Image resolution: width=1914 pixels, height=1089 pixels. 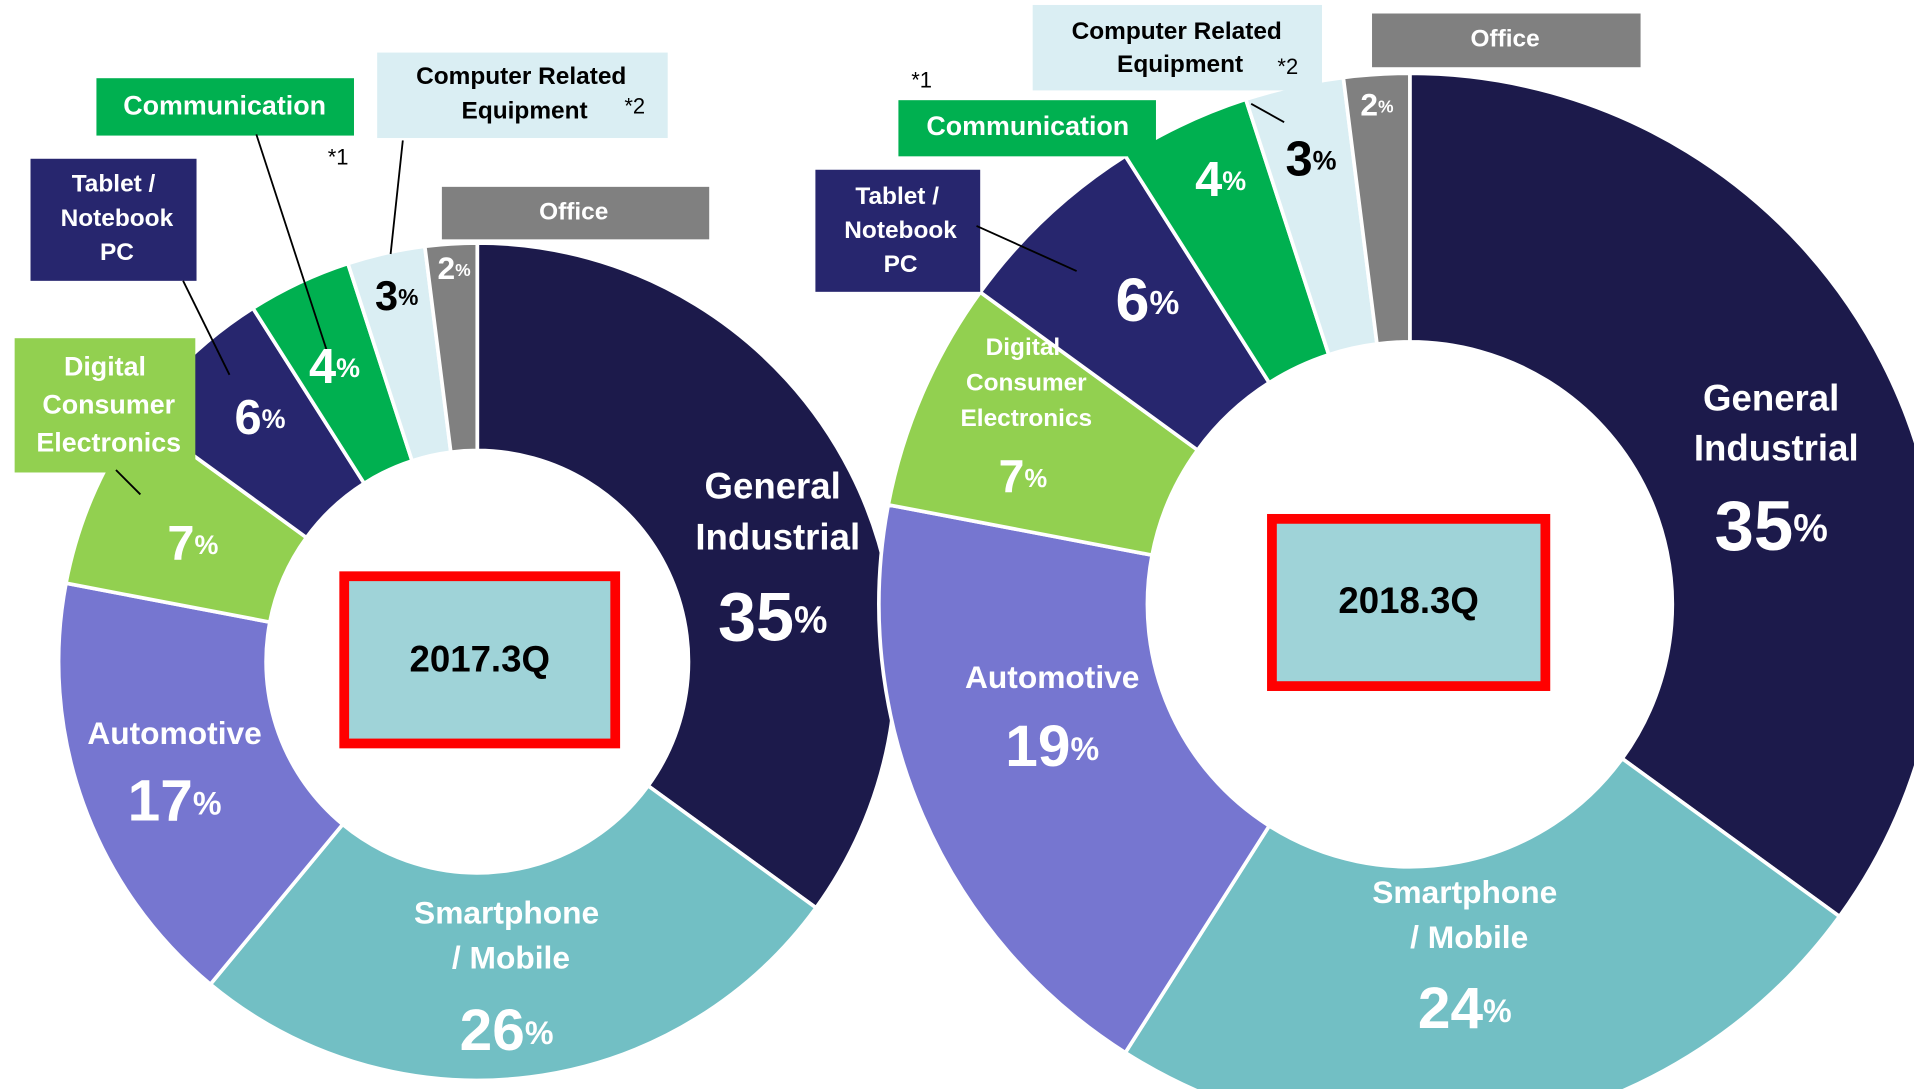 What do you see at coordinates (175, 801) in the screenshot?
I see `value-label: 17%` at bounding box center [175, 801].